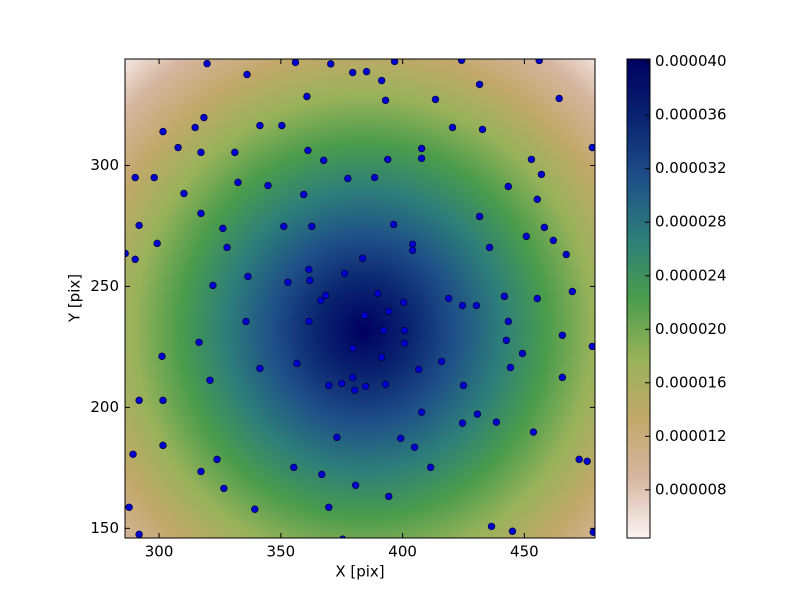 This screenshot has width=800, height=600. What do you see at coordinates (402, 552) in the screenshot?
I see `x-tick-label: 400` at bounding box center [402, 552].